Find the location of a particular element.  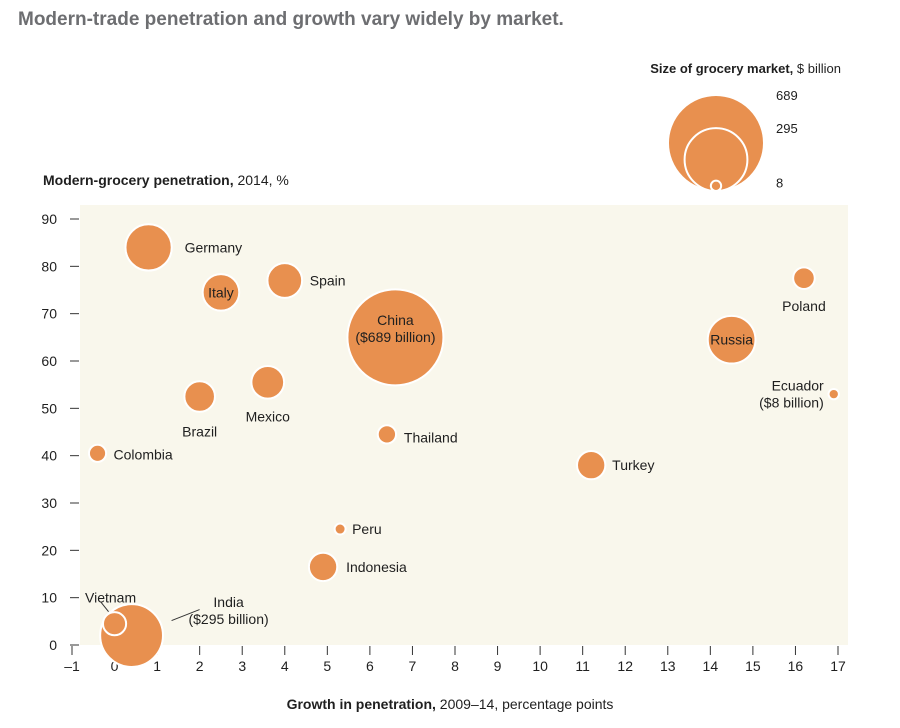

size-legend-value: 689 is located at coordinates (787, 95).